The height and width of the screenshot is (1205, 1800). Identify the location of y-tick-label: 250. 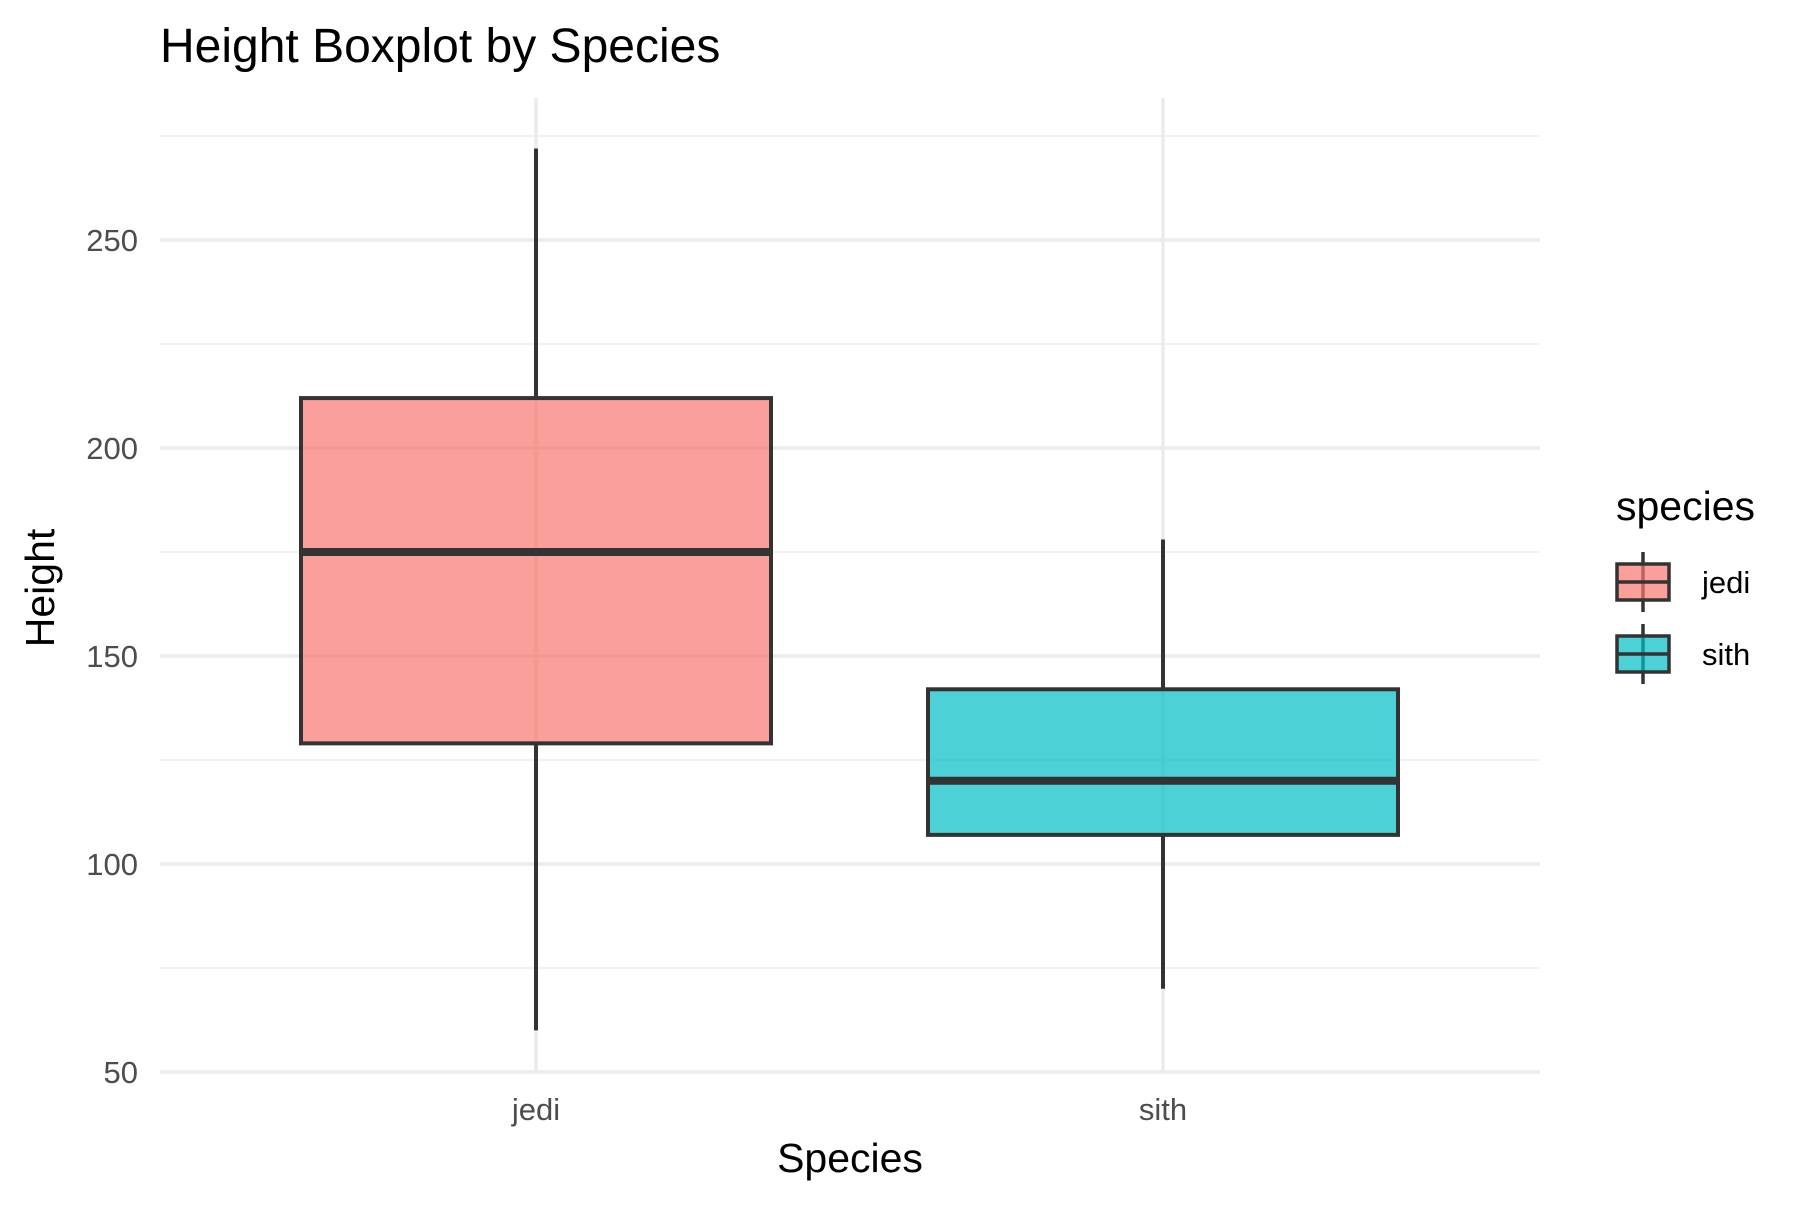
(112, 240).